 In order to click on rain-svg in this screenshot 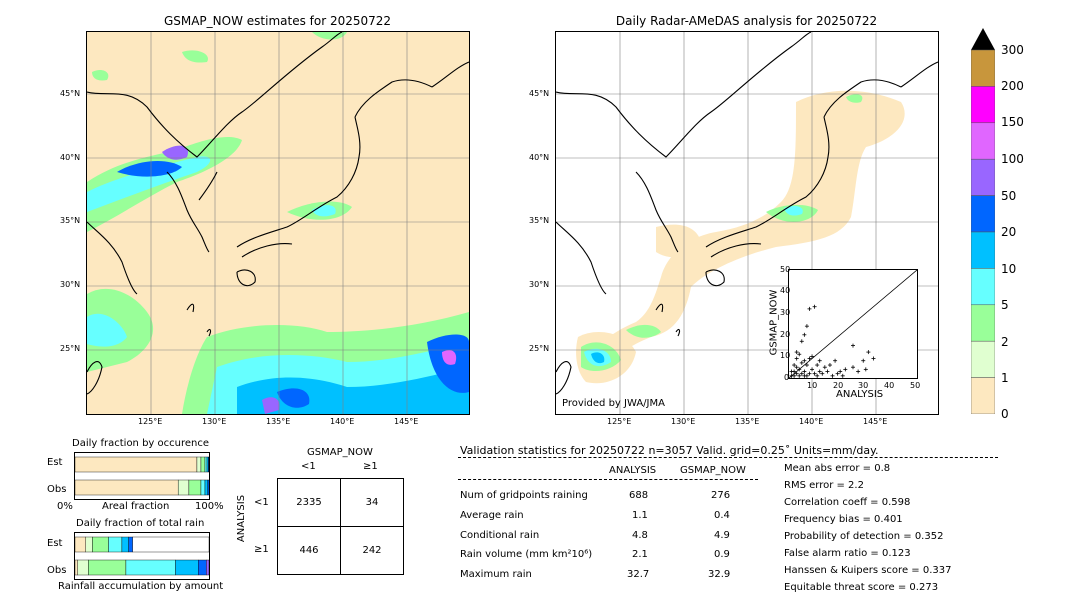, I will do `click(142, 556)`.